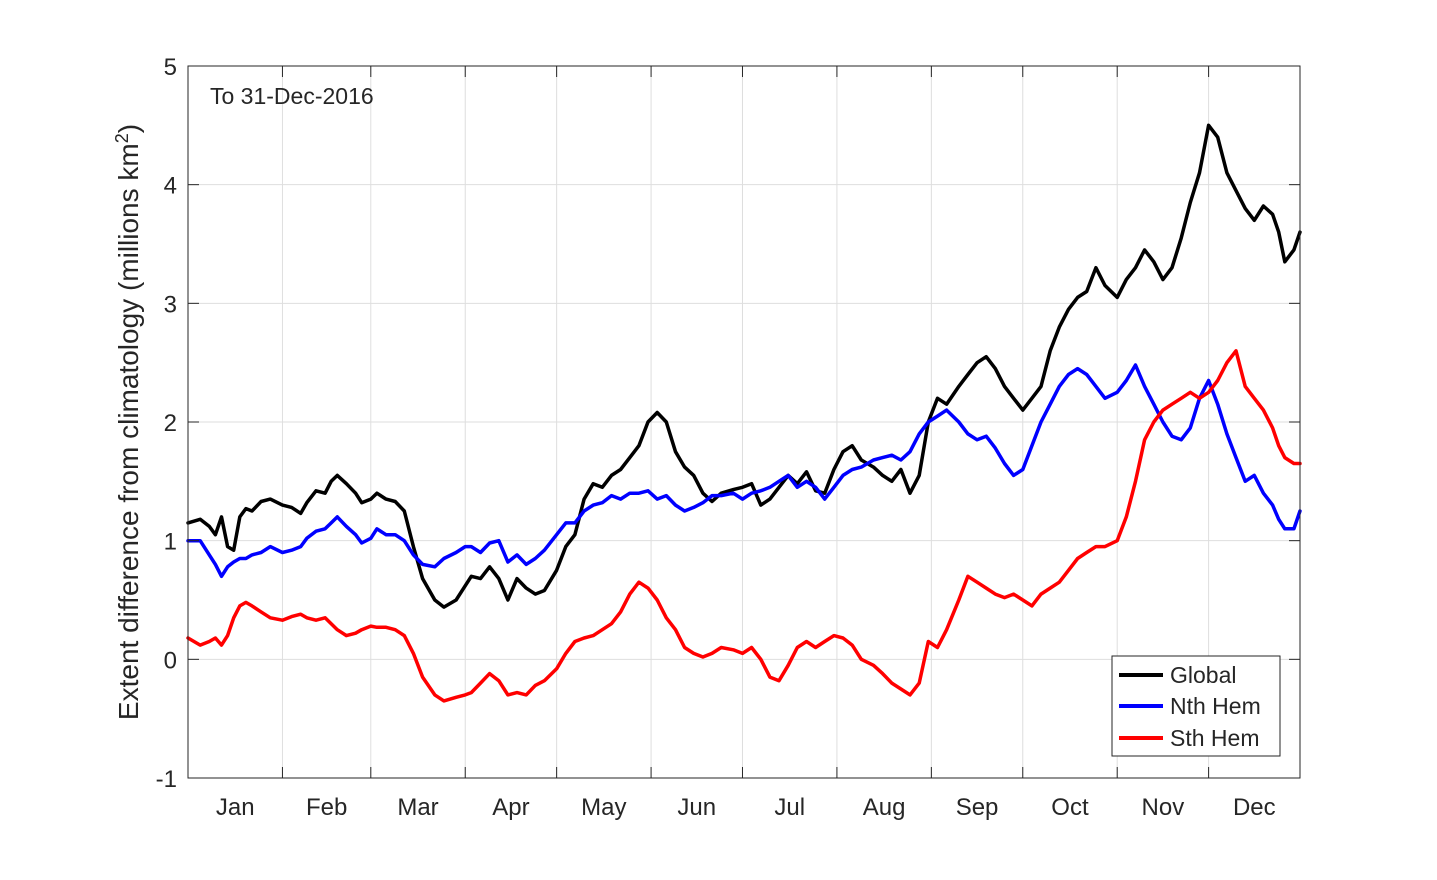 This screenshot has width=1437, height=880. What do you see at coordinates (170, 304) in the screenshot?
I see `y-tick-label: 3` at bounding box center [170, 304].